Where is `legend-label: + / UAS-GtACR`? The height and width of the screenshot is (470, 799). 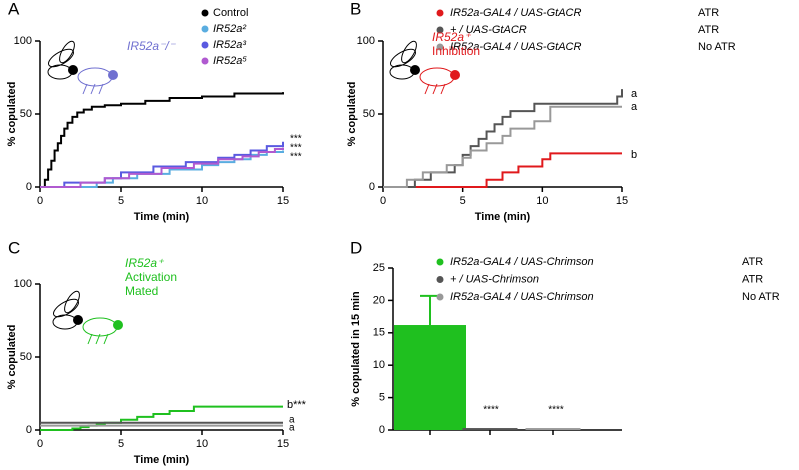
legend-label: + / UAS-GtACR is located at coordinates (488, 30).